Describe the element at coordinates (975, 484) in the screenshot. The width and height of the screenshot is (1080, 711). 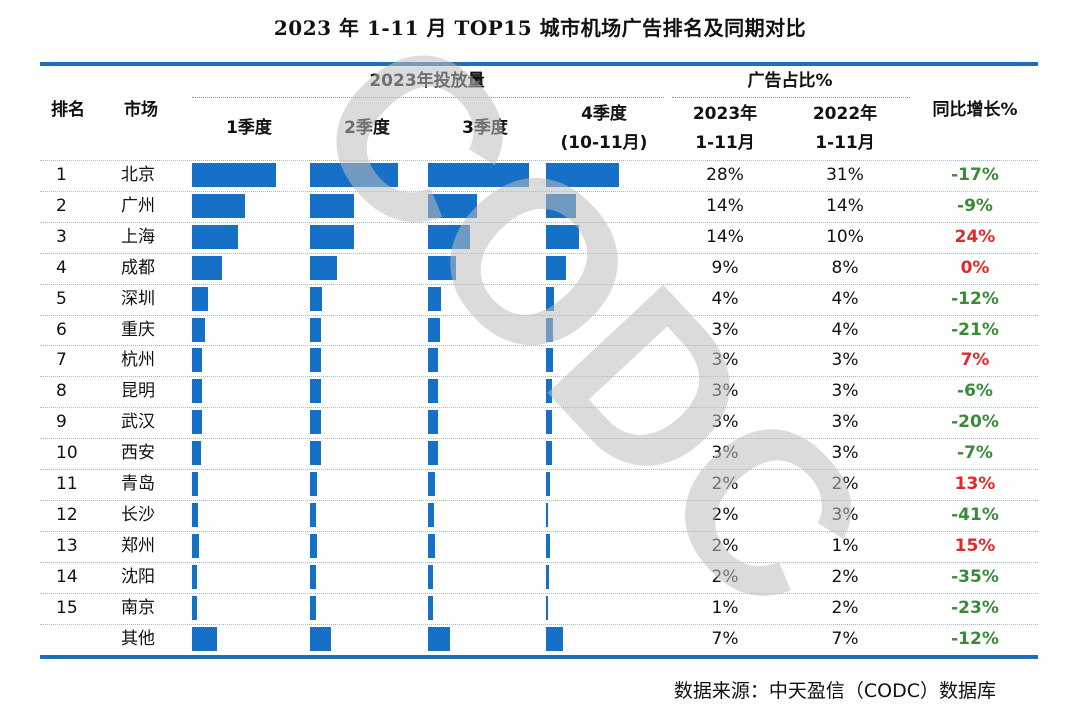
I see `yoy-cell: 13%` at that location.